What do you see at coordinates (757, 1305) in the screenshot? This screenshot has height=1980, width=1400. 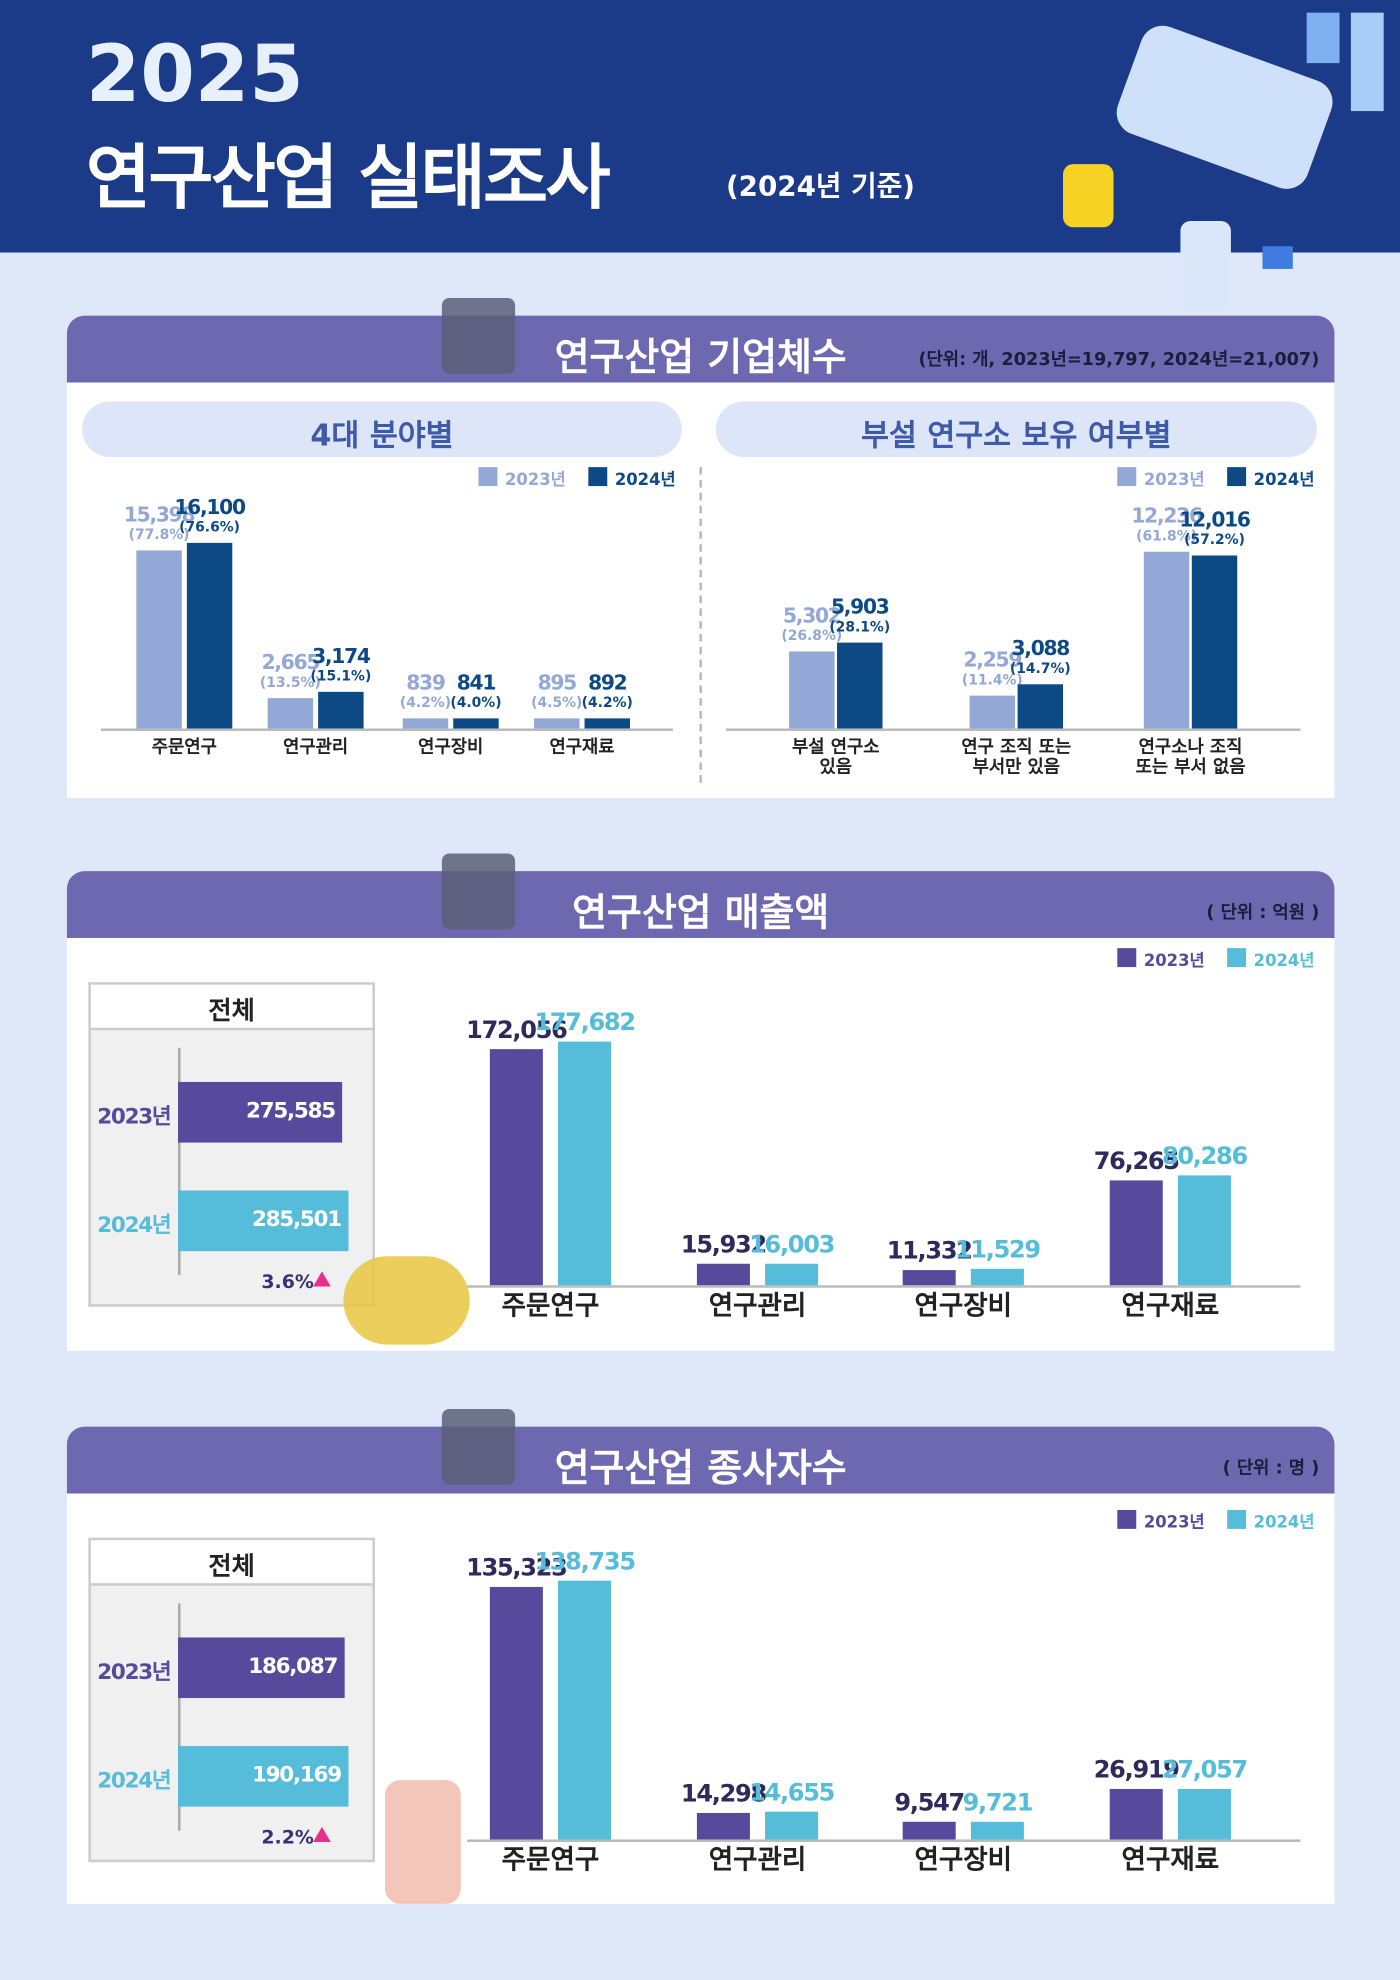 I see `x-tick-label: 연구관리` at bounding box center [757, 1305].